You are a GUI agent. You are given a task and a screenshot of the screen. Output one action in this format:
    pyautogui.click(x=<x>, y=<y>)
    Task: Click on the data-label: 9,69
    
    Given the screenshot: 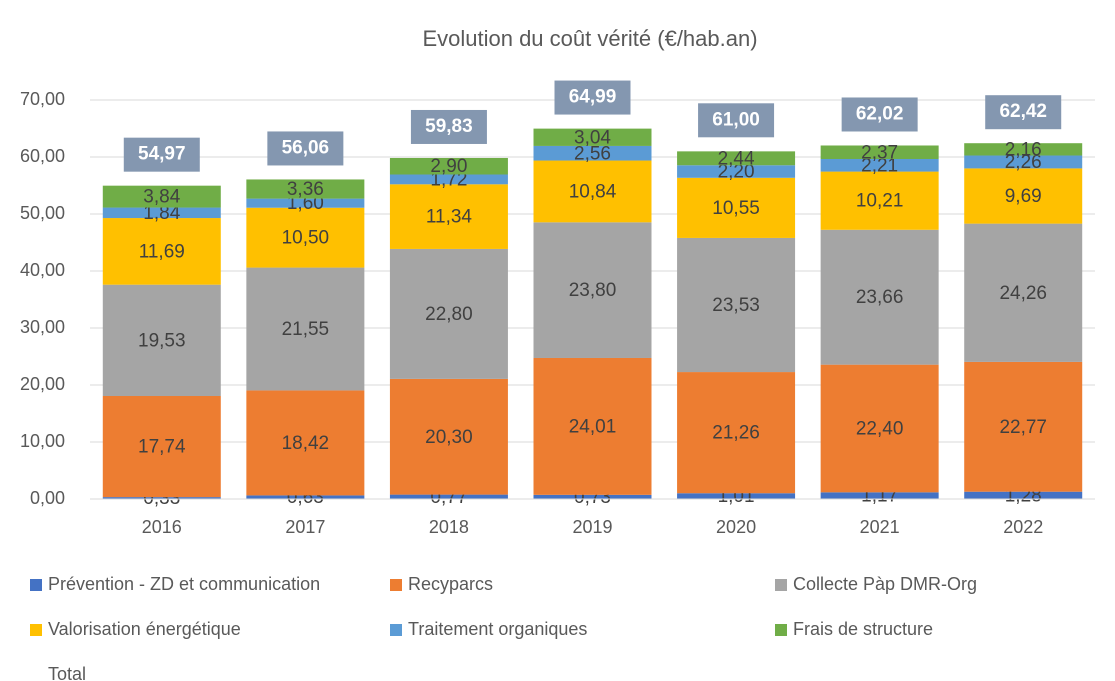 What is the action you would take?
    pyautogui.click(x=1023, y=196)
    